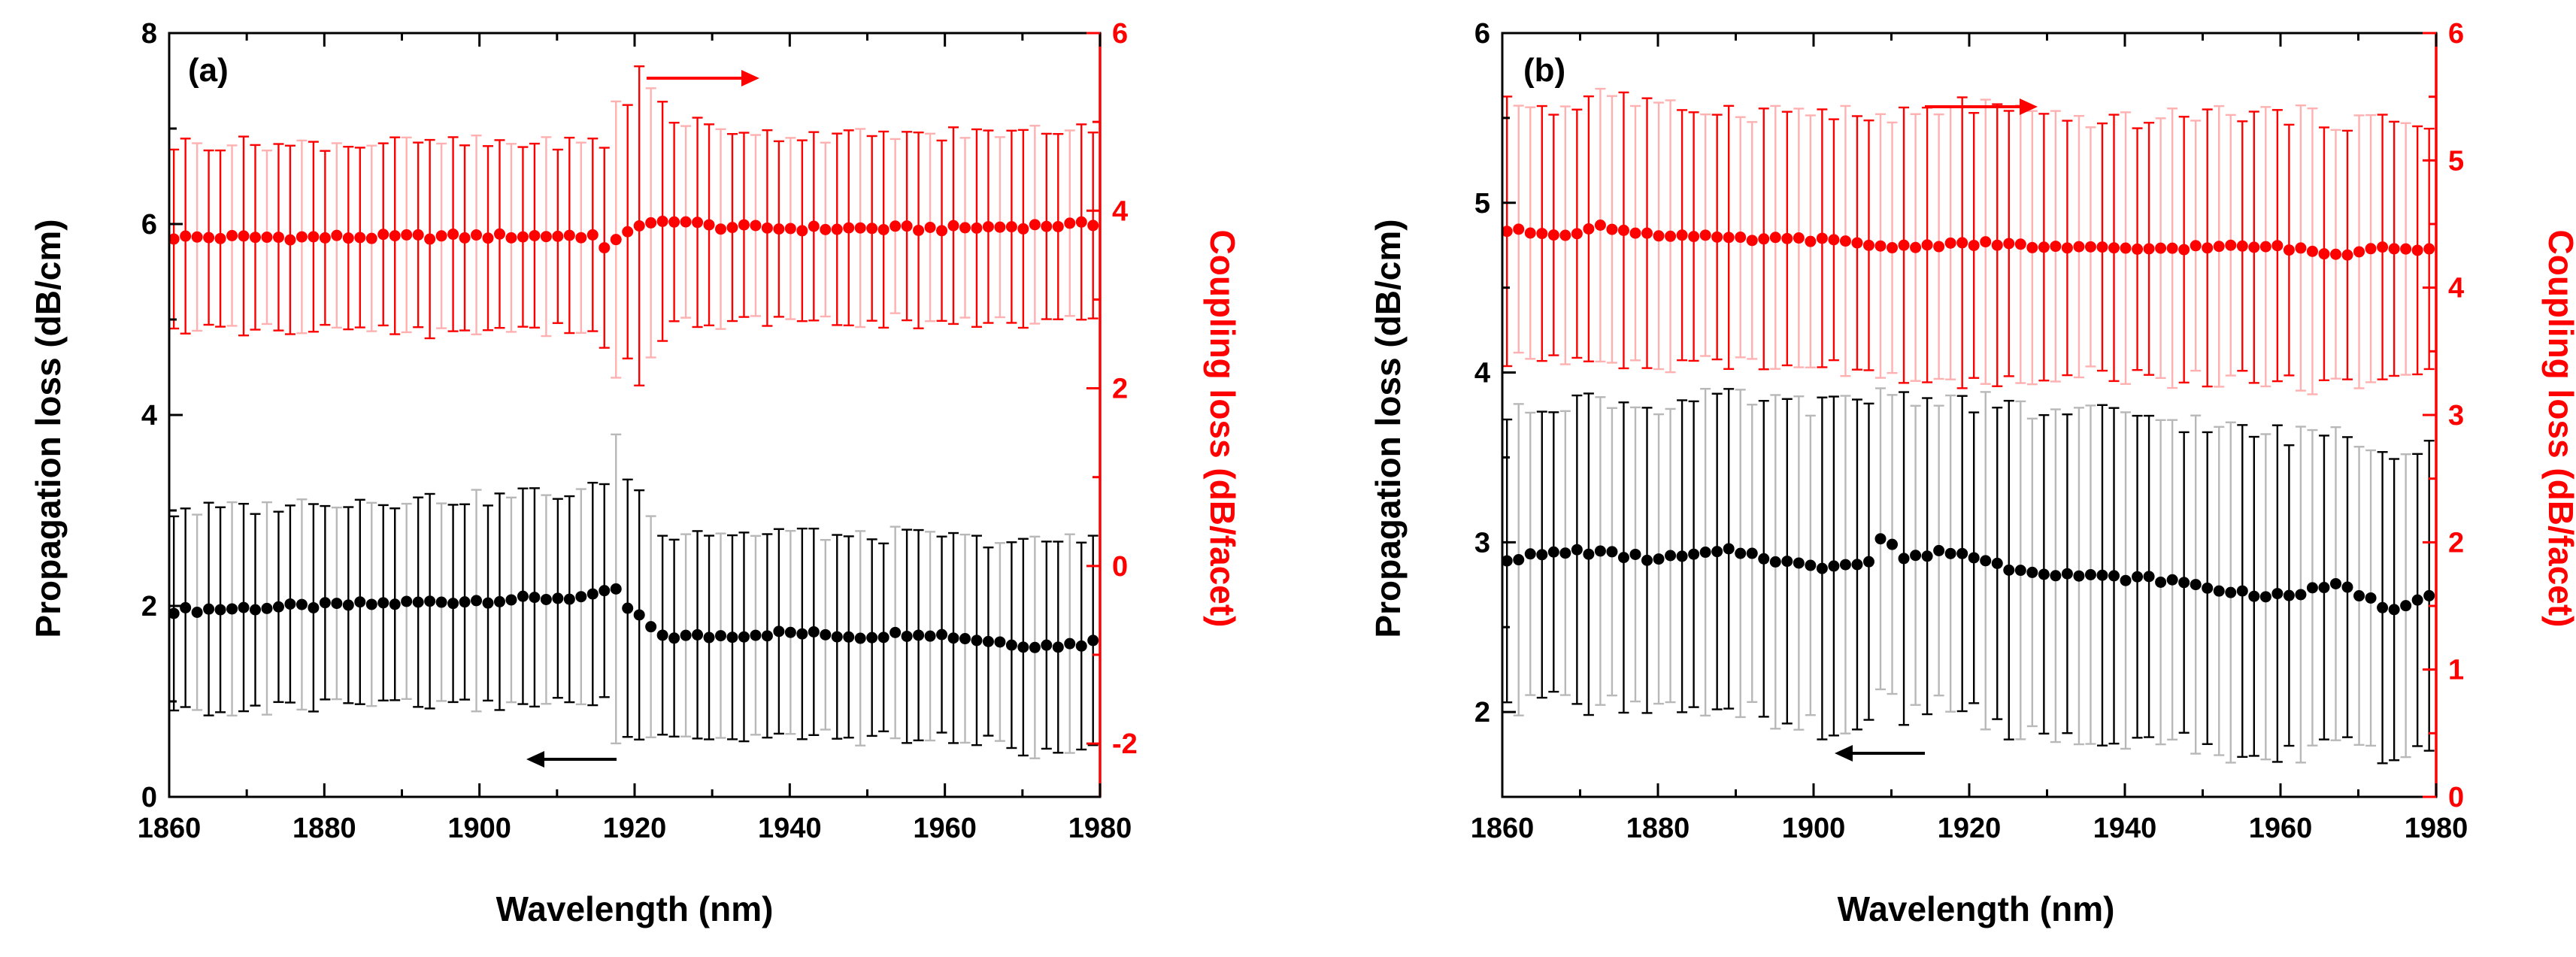 Image resolution: width=2576 pixels, height=957 pixels. What do you see at coordinates (2436, 828) in the screenshot?
I see `panel-b-x-tick-label: 1980` at bounding box center [2436, 828].